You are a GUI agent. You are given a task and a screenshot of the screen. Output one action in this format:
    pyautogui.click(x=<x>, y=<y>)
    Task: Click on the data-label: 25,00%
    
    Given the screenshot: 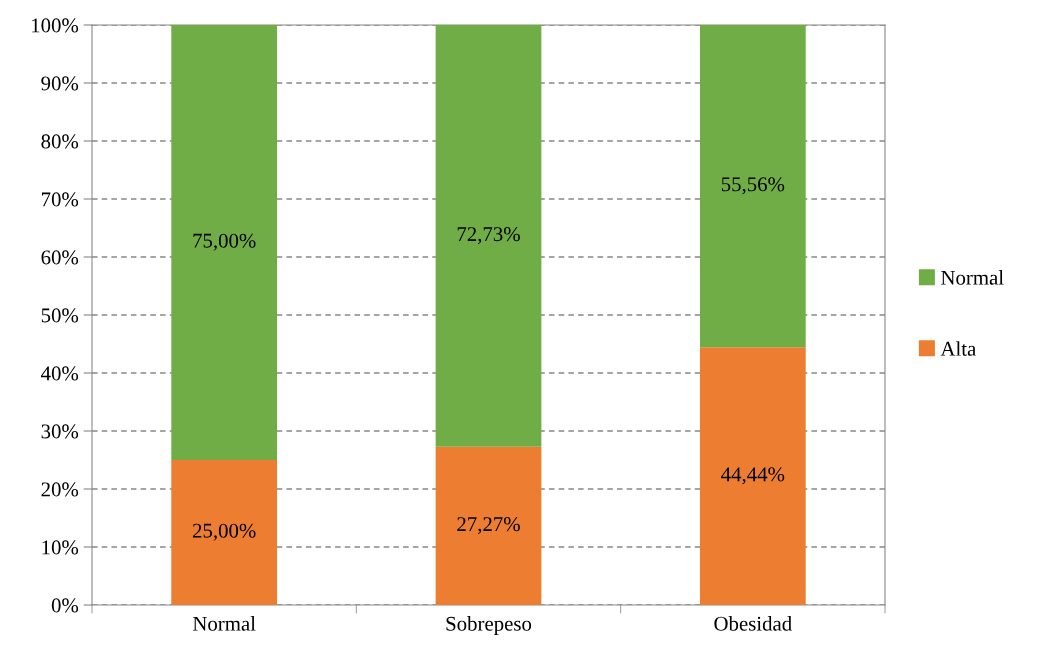 What is the action you would take?
    pyautogui.click(x=224, y=532)
    